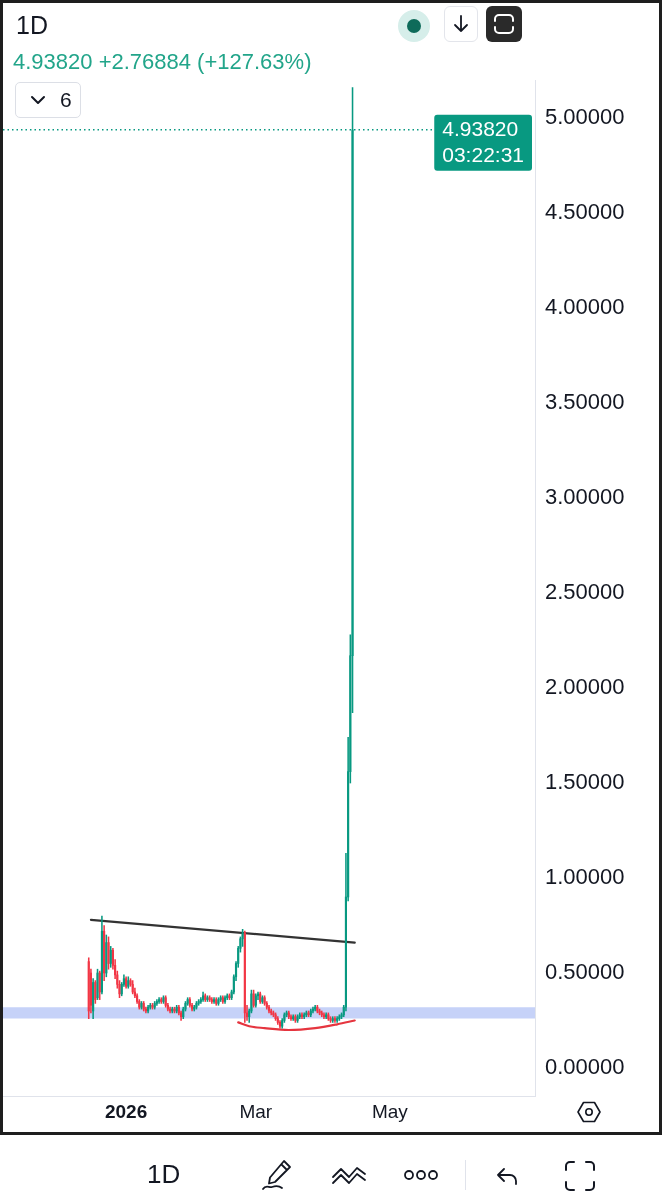  Describe the element at coordinates (256, 1112) in the screenshot. I see `x-tick-label: Mar` at that location.